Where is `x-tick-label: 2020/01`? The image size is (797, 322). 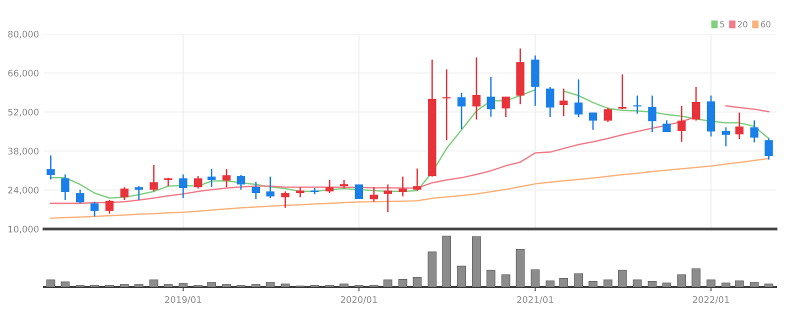 x-tick-label: 2020/01 is located at coordinates (358, 300).